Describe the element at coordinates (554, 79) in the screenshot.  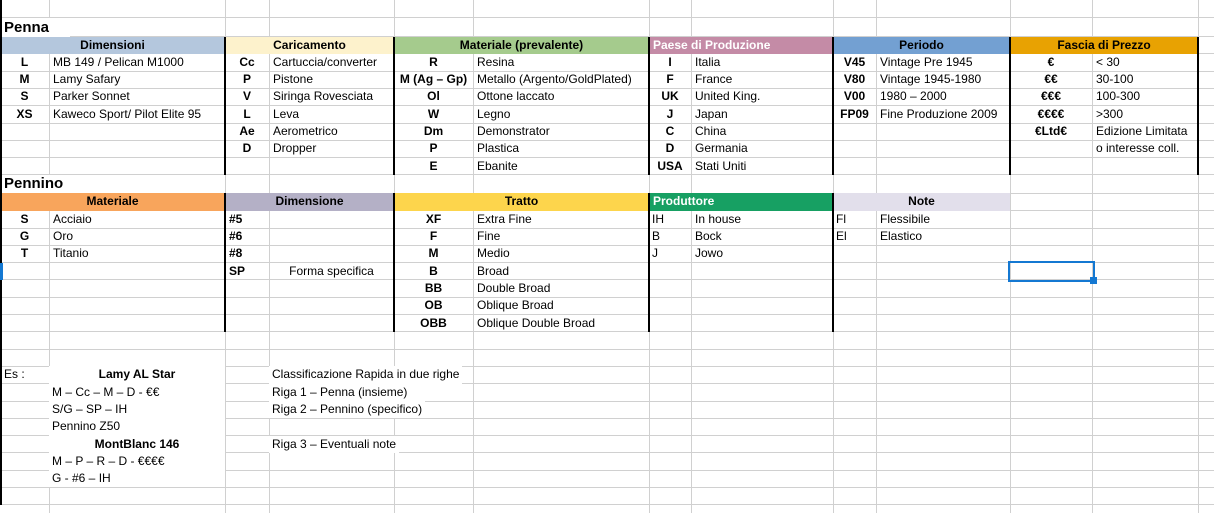
I see `cell-label: Metallo (Argento/GoldPlated)` at that location.